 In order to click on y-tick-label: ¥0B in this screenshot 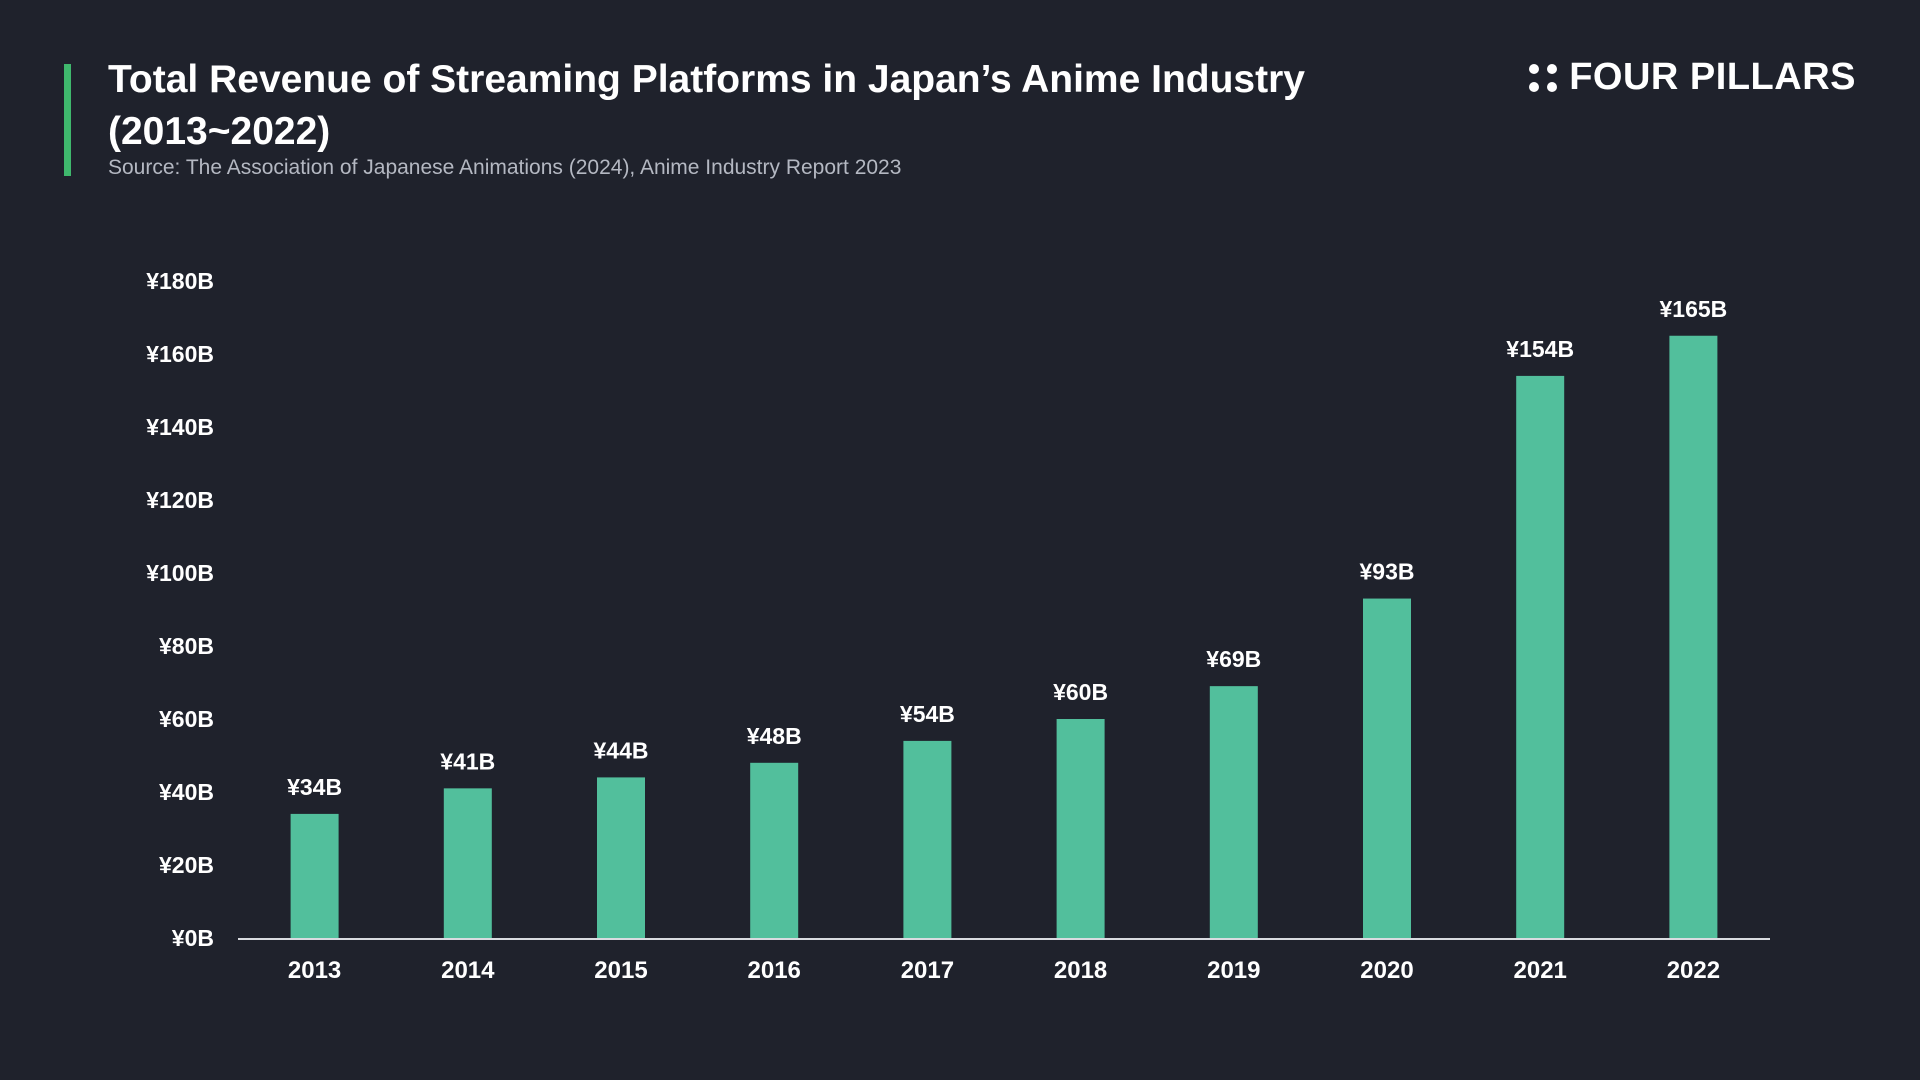, I will do `click(193, 938)`.